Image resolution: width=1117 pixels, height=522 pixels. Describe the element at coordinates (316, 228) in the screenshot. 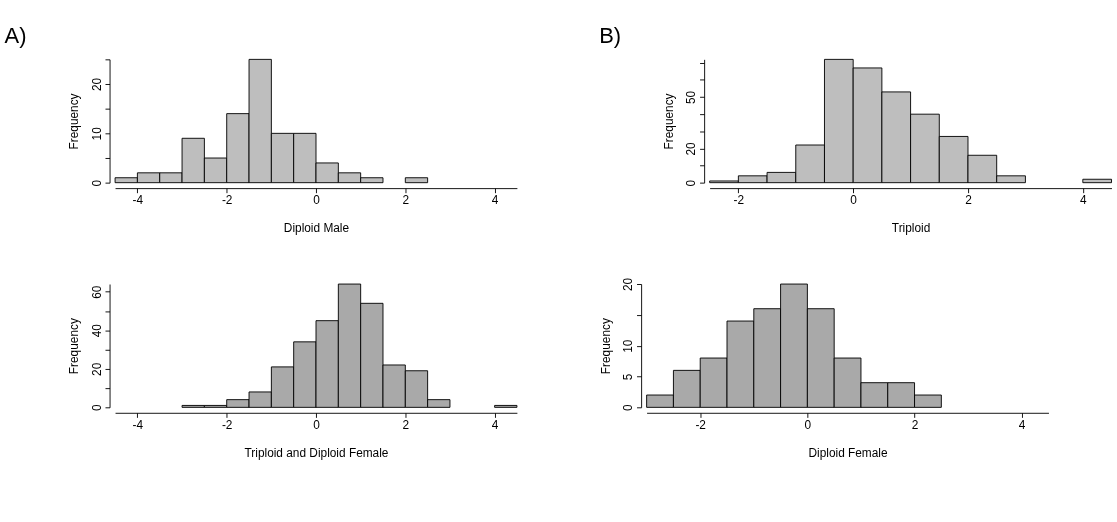

I see `x-axis-title: Diploid Male` at that location.